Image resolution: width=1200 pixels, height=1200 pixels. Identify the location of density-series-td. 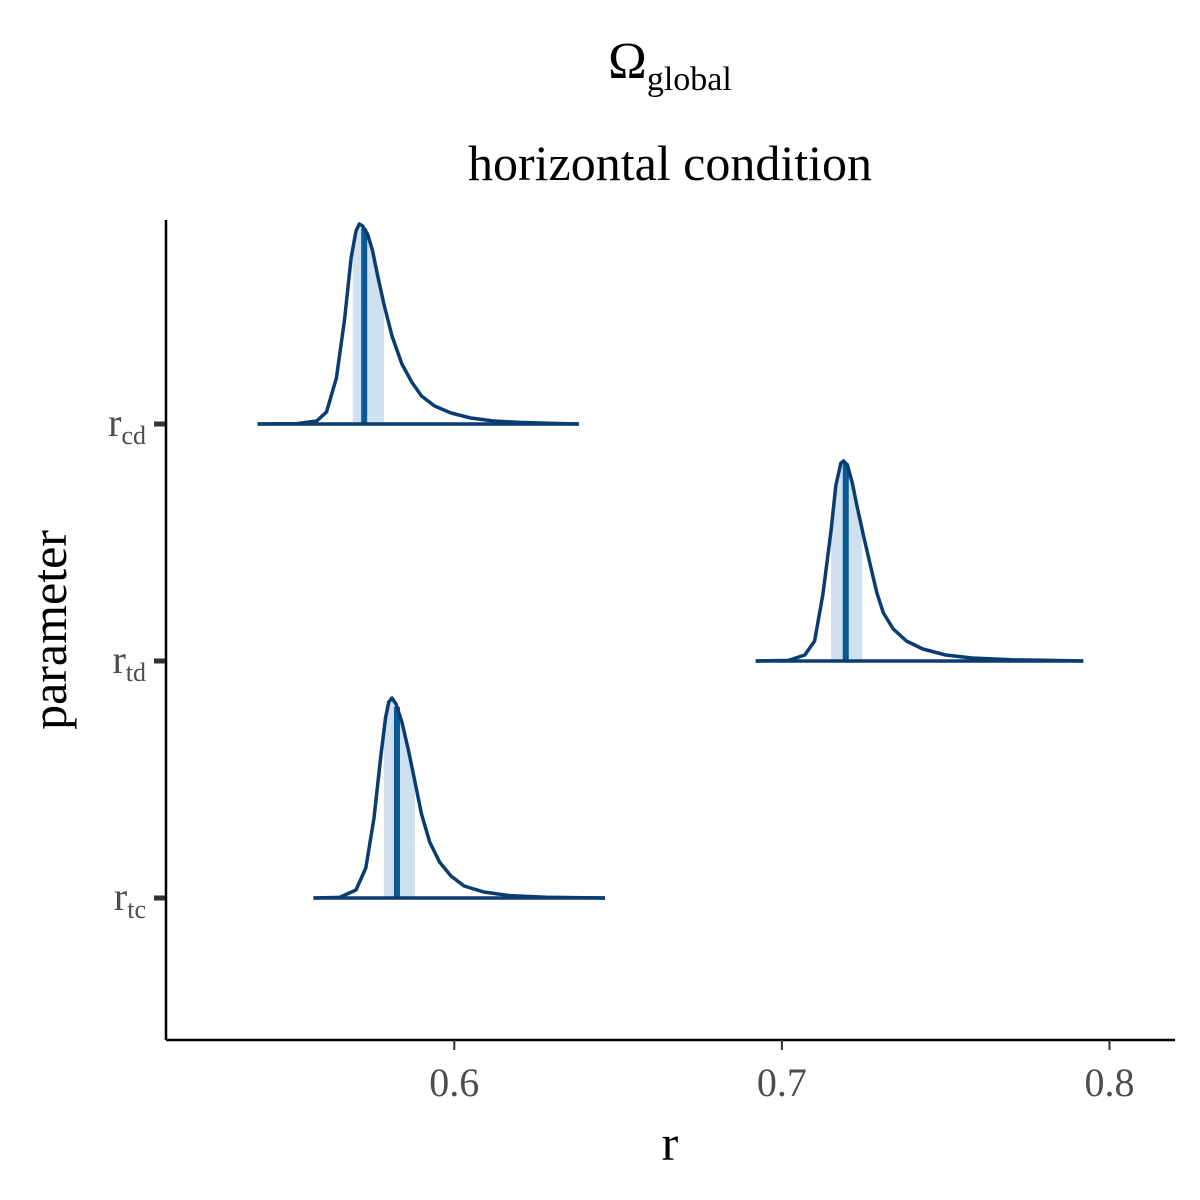
(919, 561).